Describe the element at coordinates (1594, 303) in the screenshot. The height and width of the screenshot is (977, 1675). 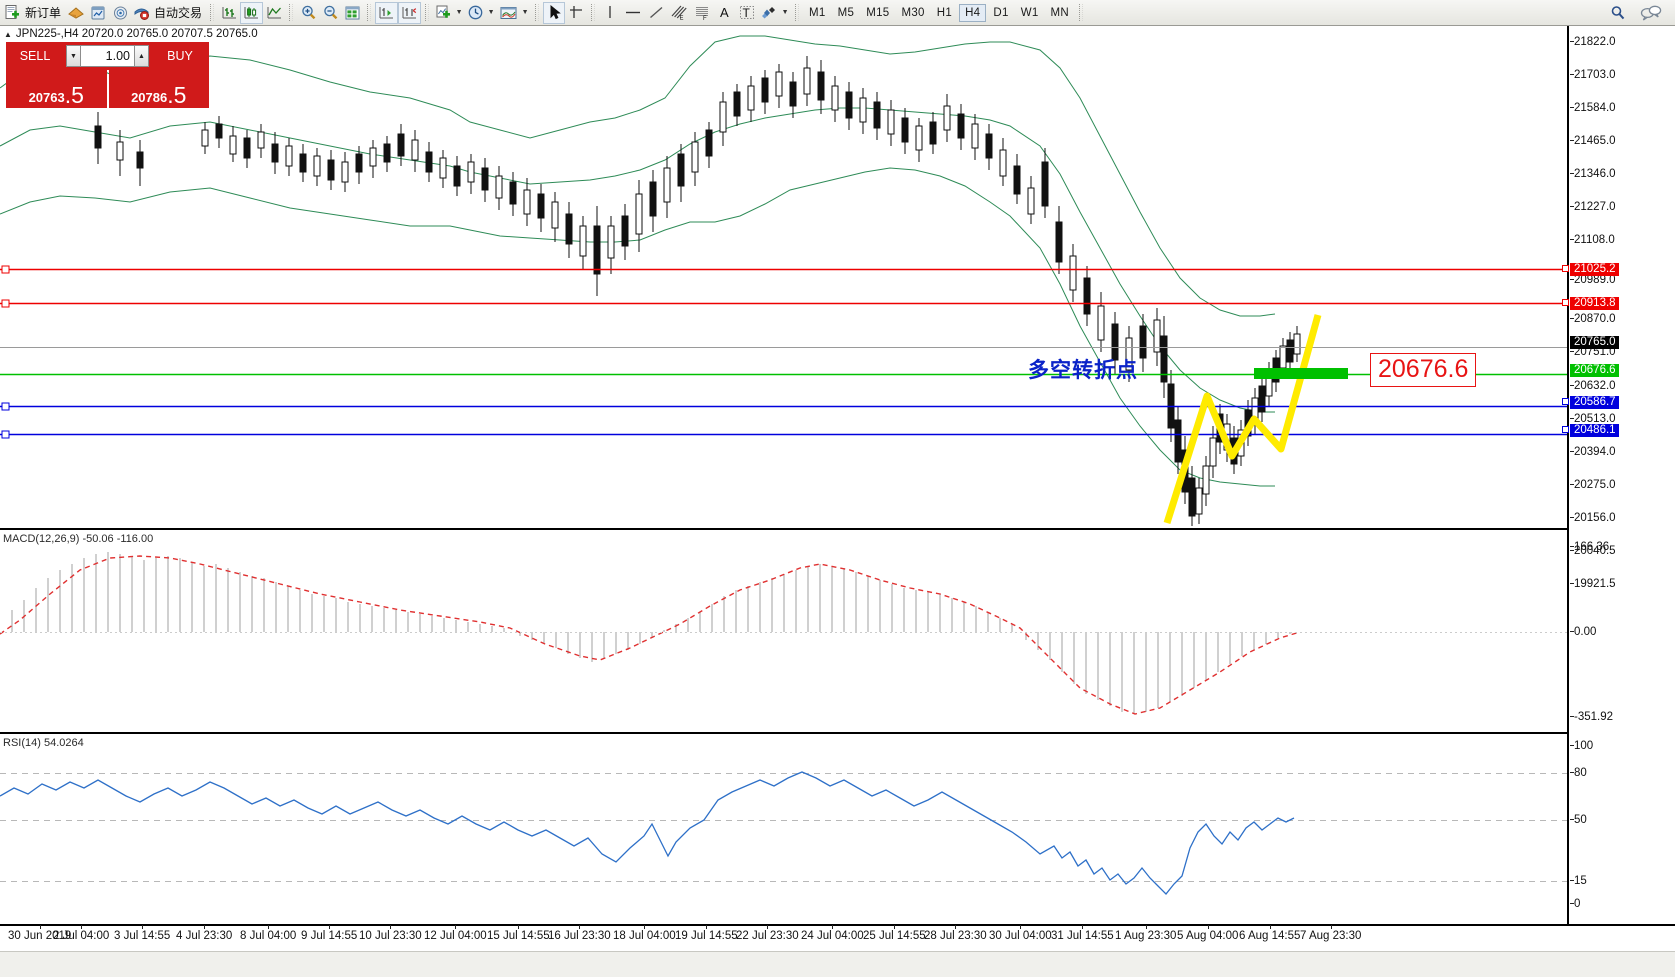
I see `price-level-tag: 20913.8` at that location.